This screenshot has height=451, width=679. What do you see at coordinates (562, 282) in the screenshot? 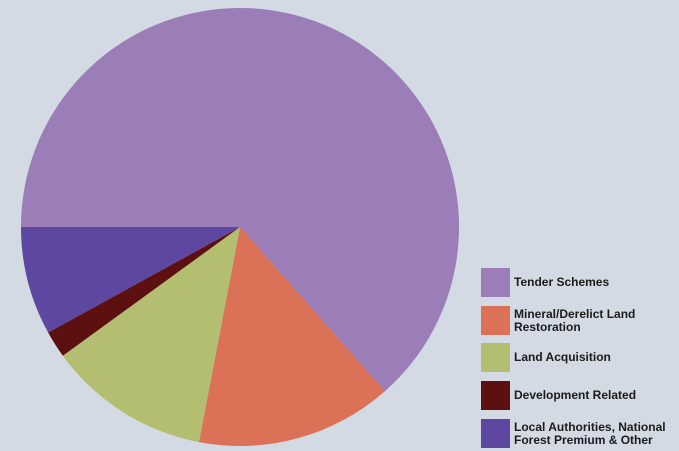
I see `legend-label-tender-schemes: Tender Schemes` at bounding box center [562, 282].